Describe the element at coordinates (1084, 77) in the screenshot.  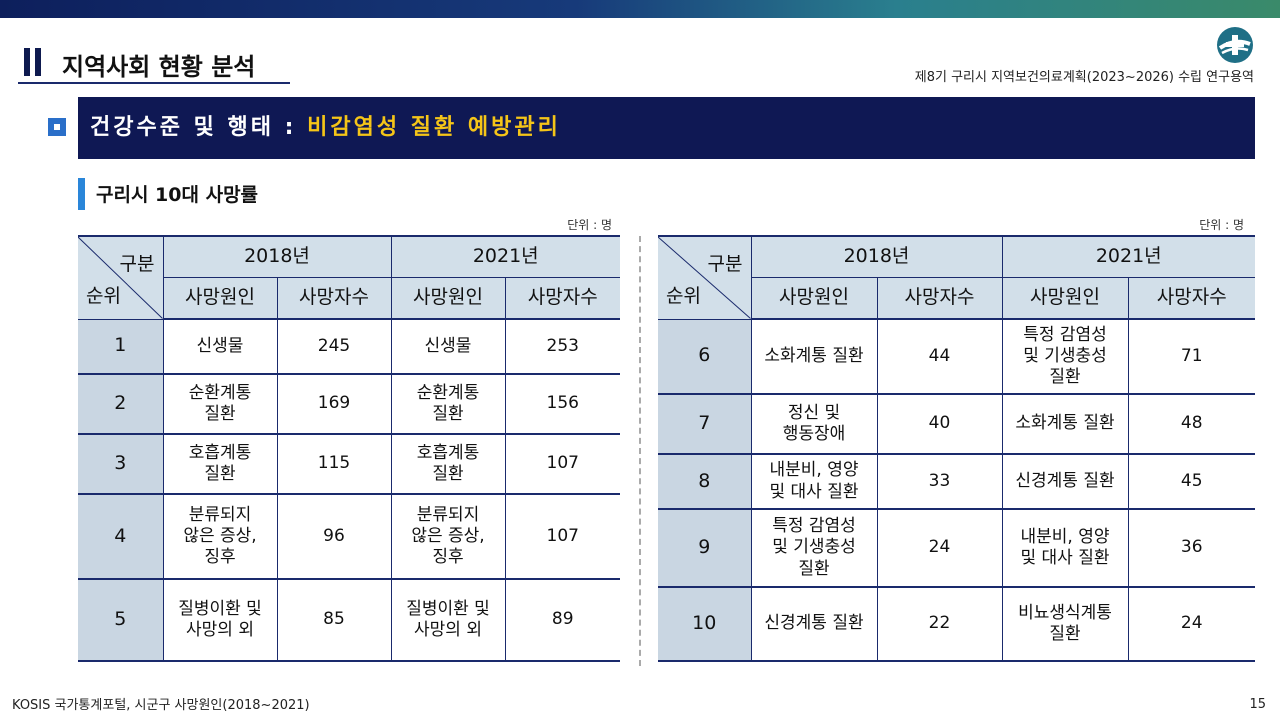
I see `project-title: 제8기 구리시 지역보건의료계획(2023~2026) 수립 연구용역` at that location.